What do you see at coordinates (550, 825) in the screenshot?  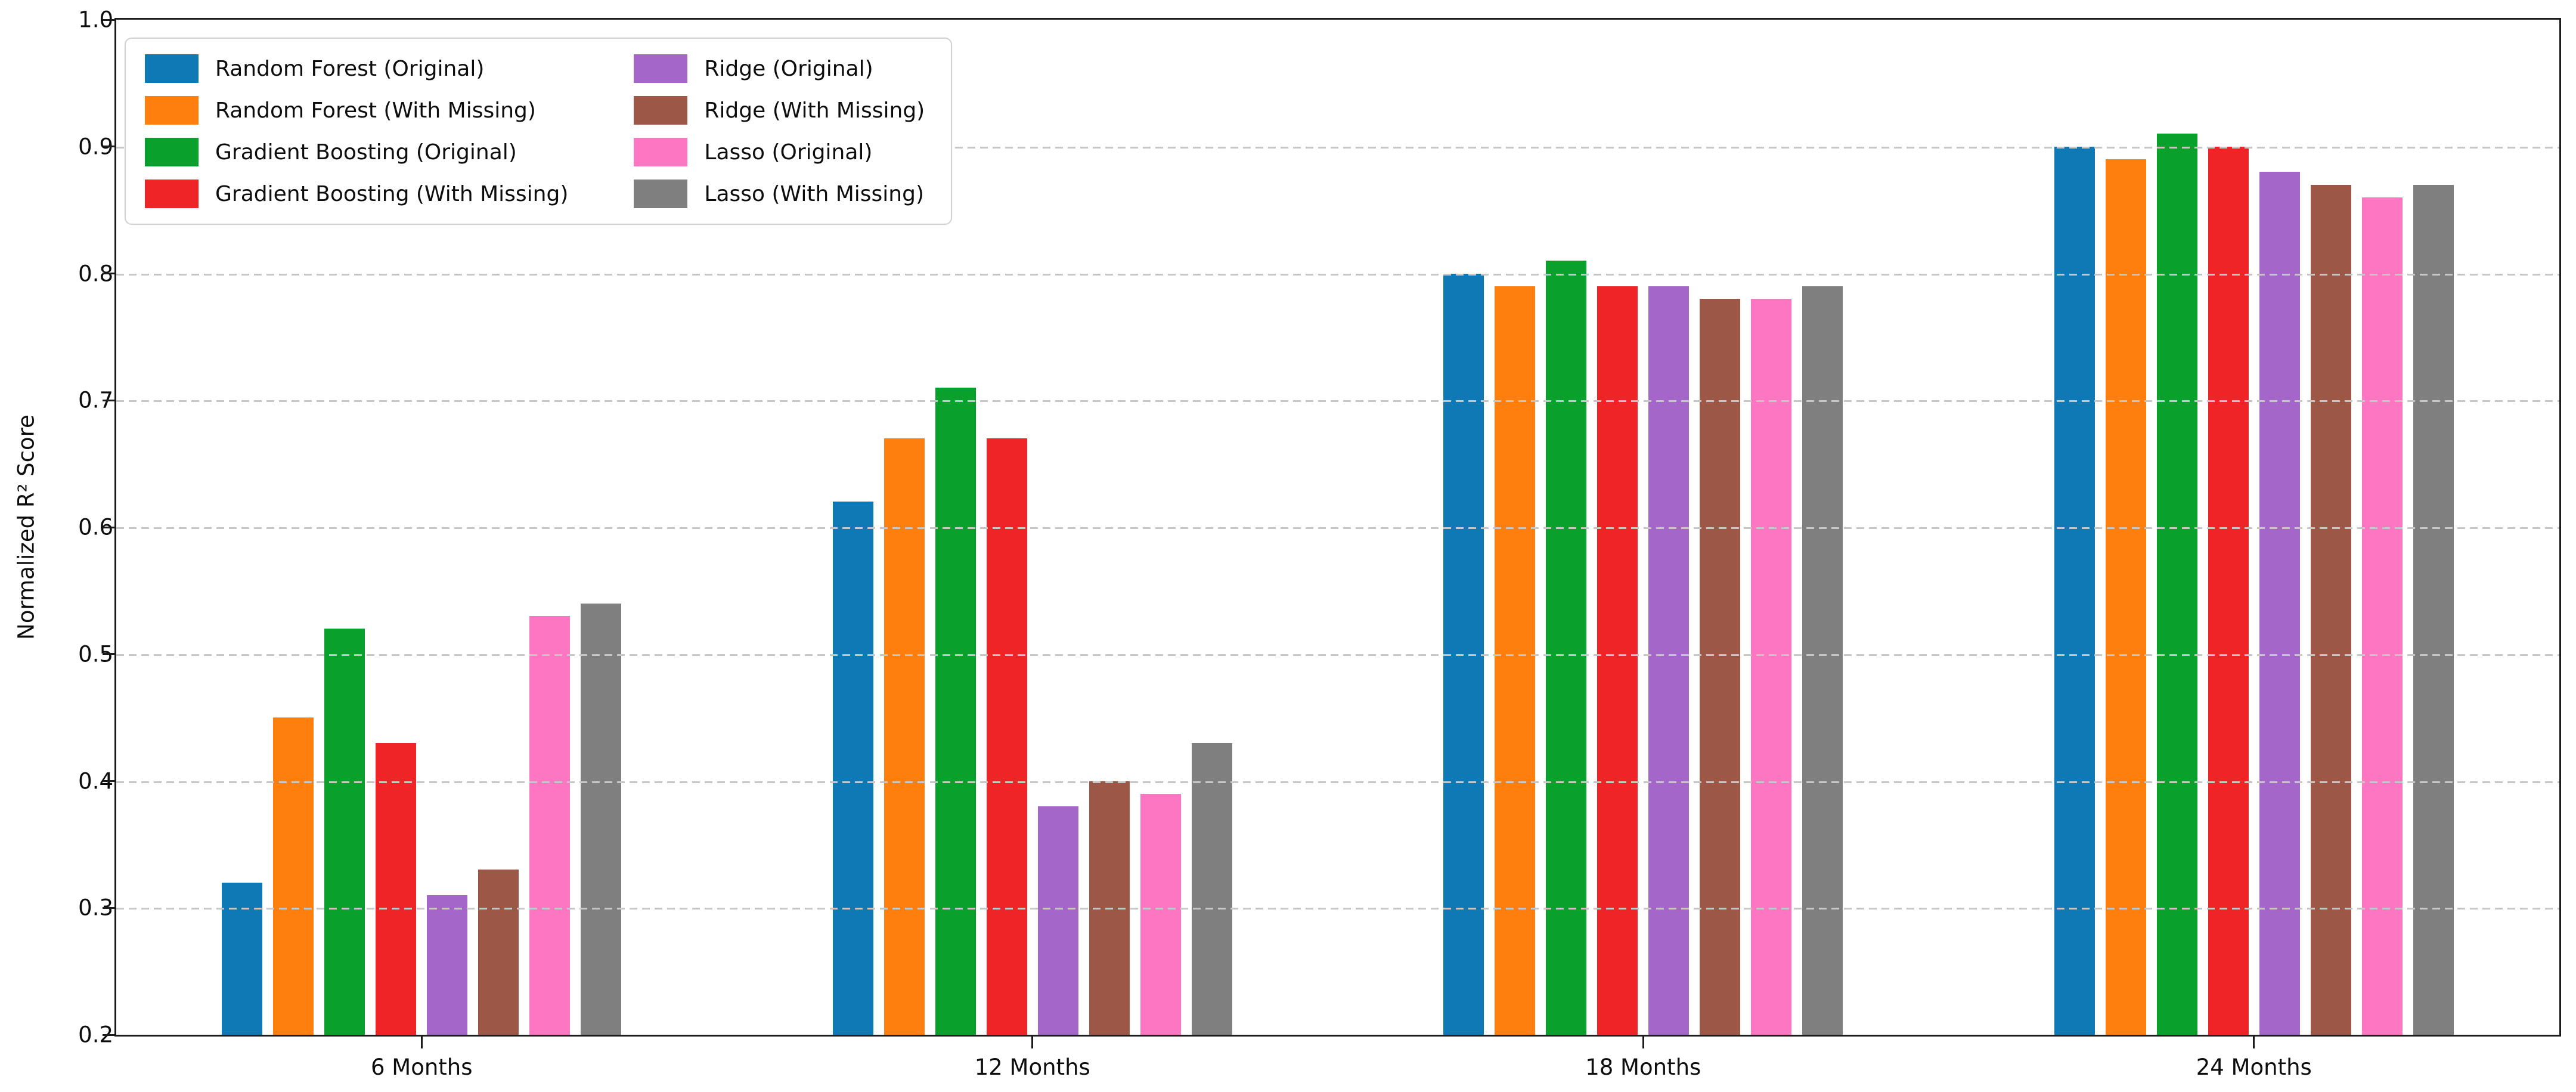 I see `bar-lasso-original-6-months` at bounding box center [550, 825].